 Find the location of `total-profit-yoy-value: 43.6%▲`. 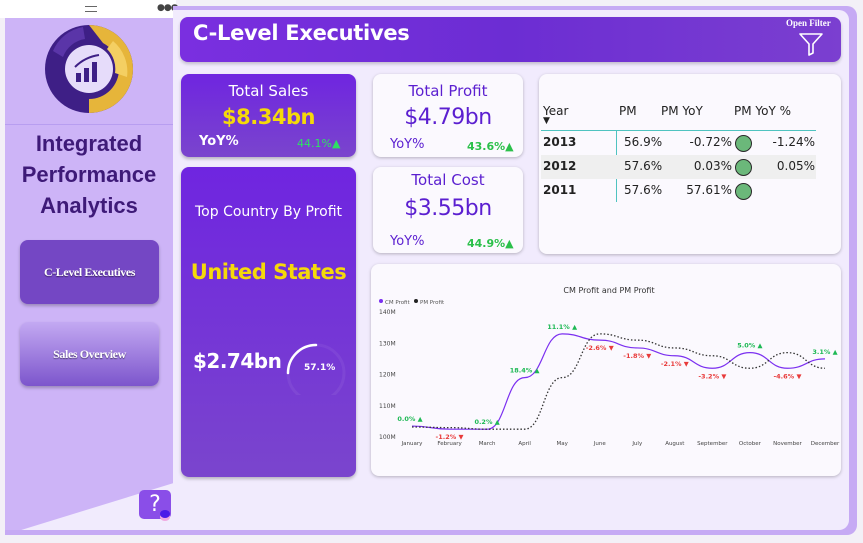

total-profit-yoy-value: 43.6%▲ is located at coordinates (490, 146).